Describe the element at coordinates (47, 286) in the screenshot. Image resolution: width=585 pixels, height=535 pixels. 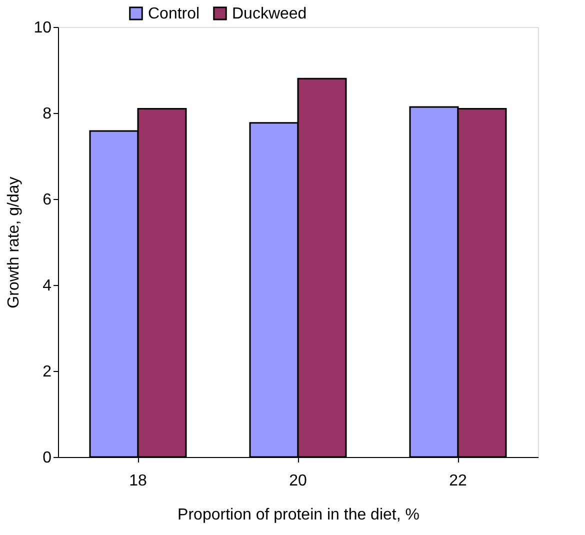
I see `y-tick-label: 4` at that location.